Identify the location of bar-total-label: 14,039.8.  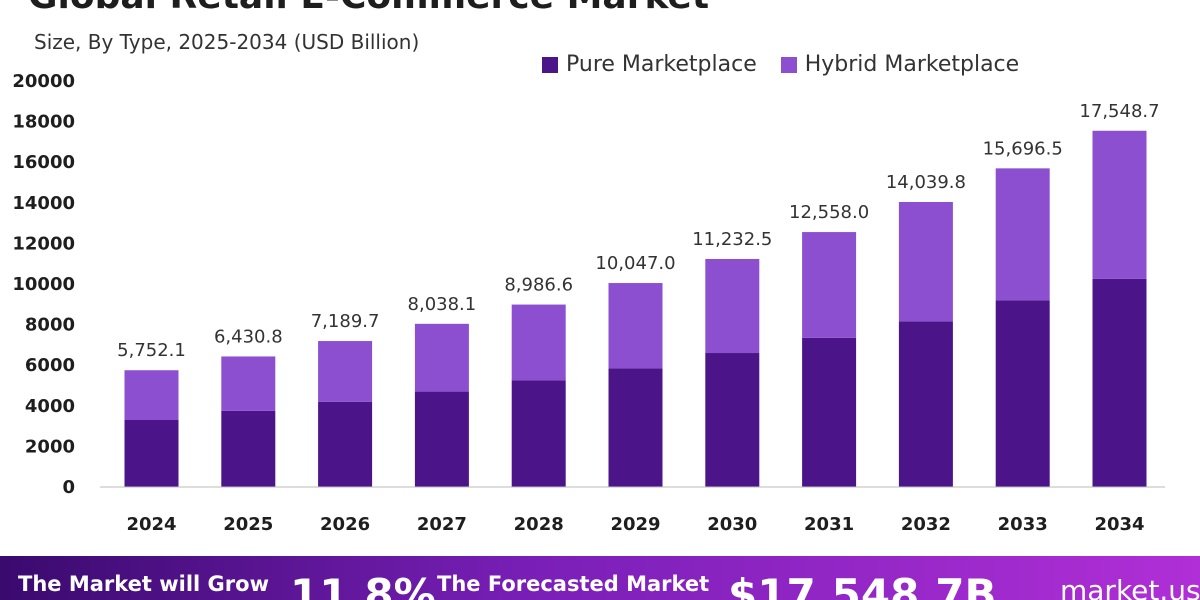
(926, 182).